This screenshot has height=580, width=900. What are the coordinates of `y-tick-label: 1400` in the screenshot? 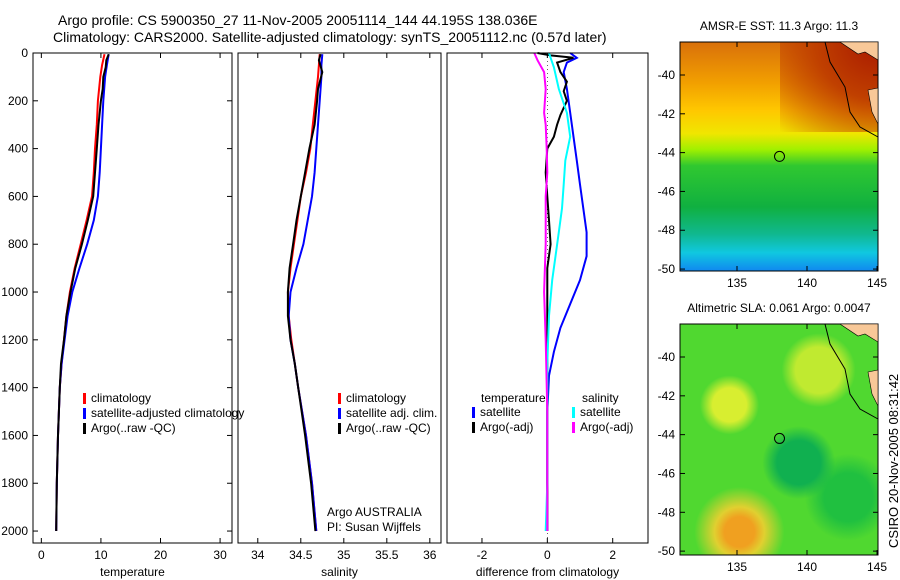 It's located at (14, 388).